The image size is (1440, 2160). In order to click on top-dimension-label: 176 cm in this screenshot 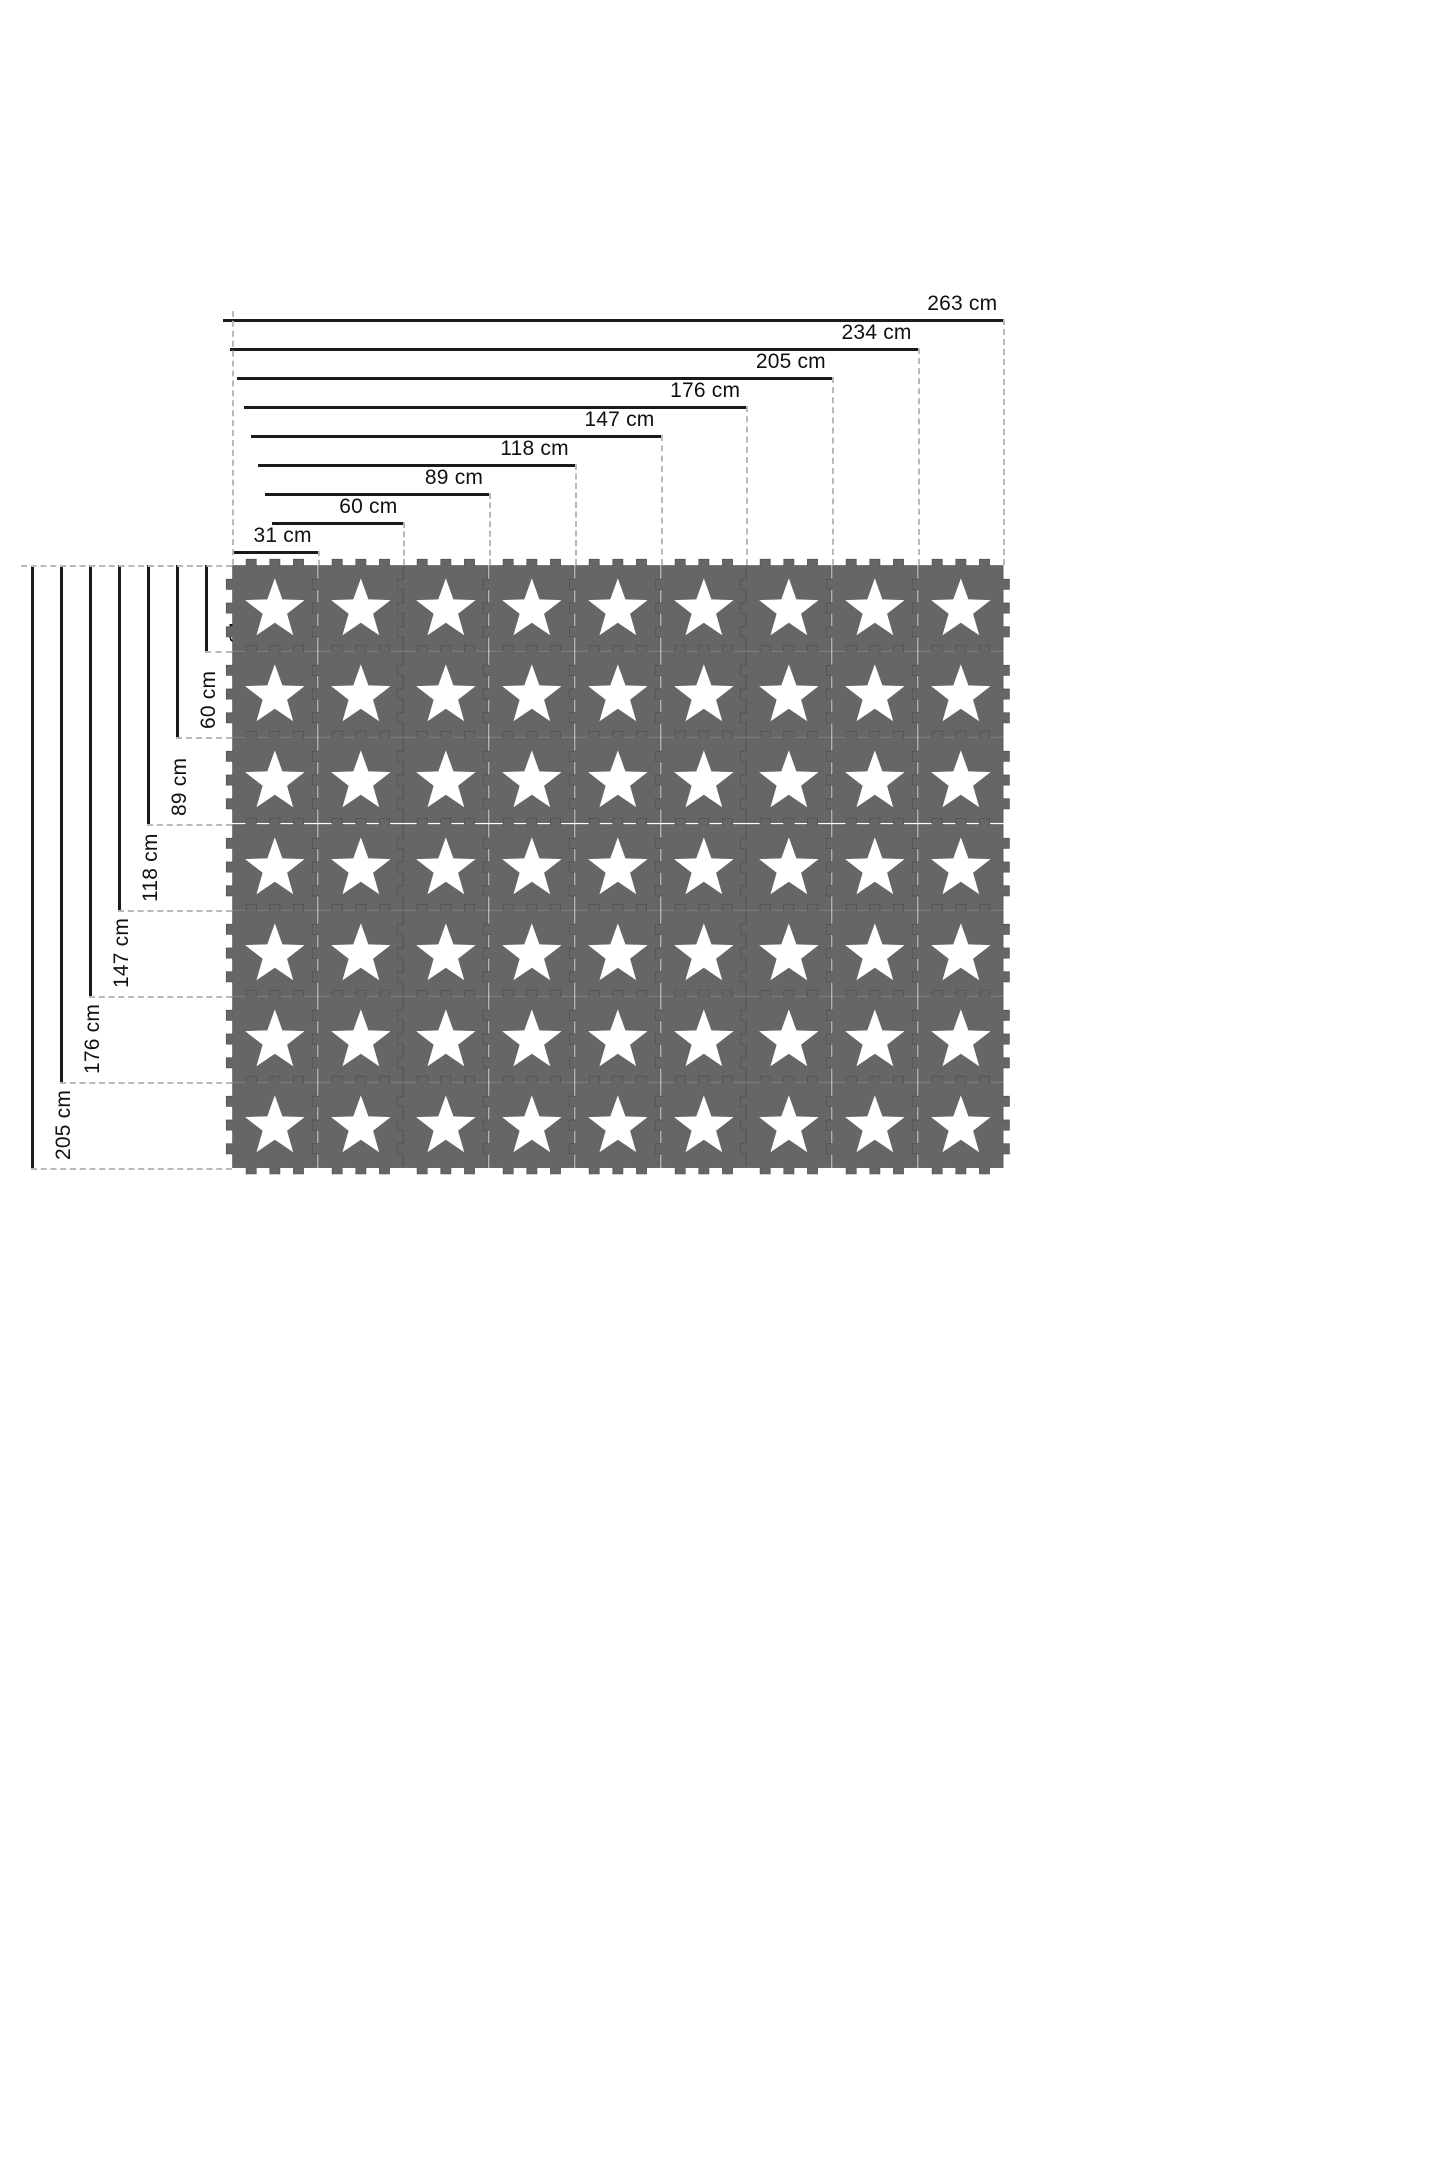, I will do `click(705, 390)`.